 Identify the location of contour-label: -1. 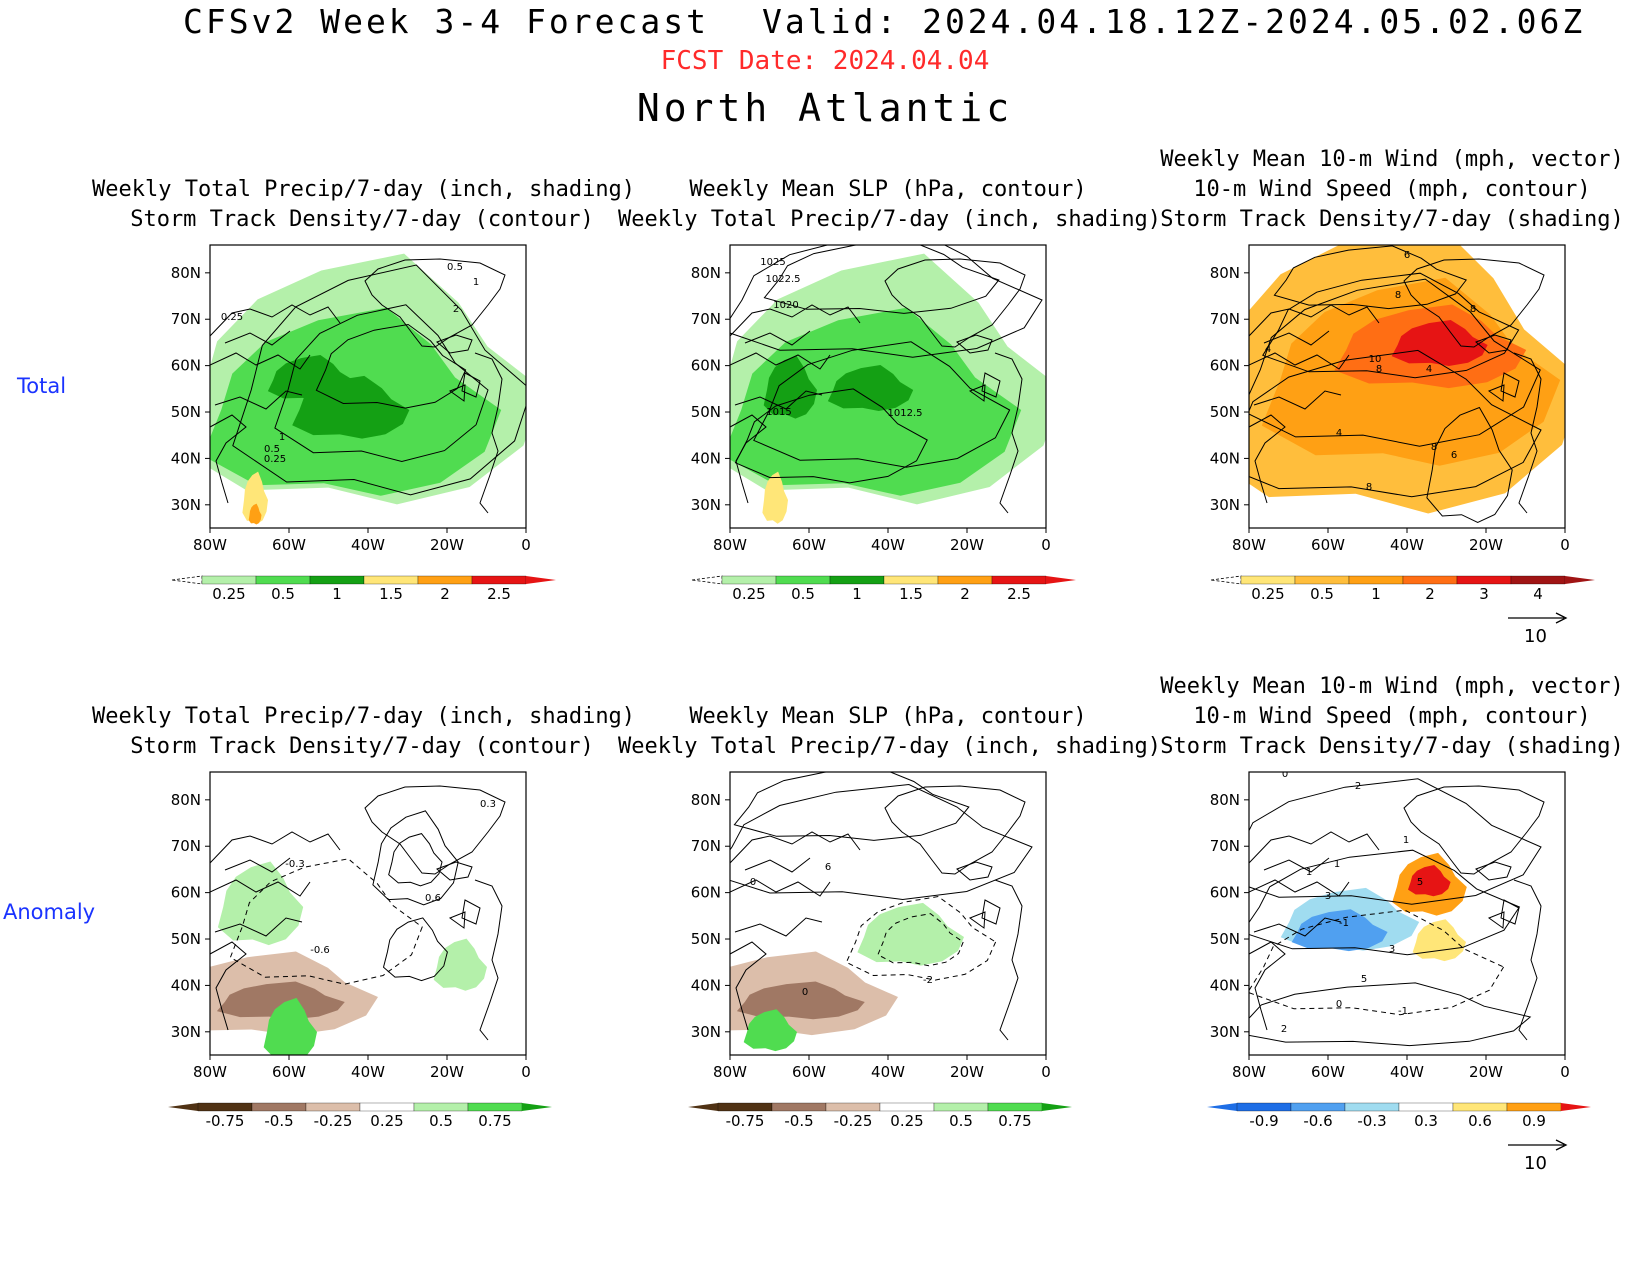
(1344, 923).